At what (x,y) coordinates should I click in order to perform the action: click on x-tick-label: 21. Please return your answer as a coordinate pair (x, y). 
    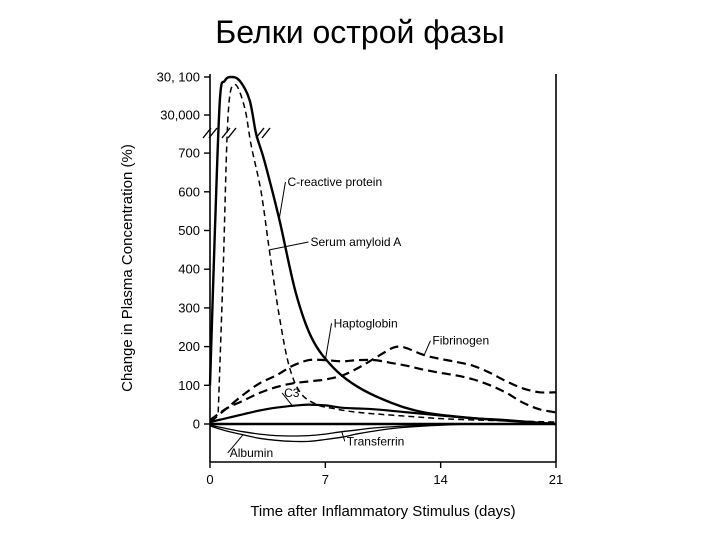
    Looking at the image, I should click on (556, 479).